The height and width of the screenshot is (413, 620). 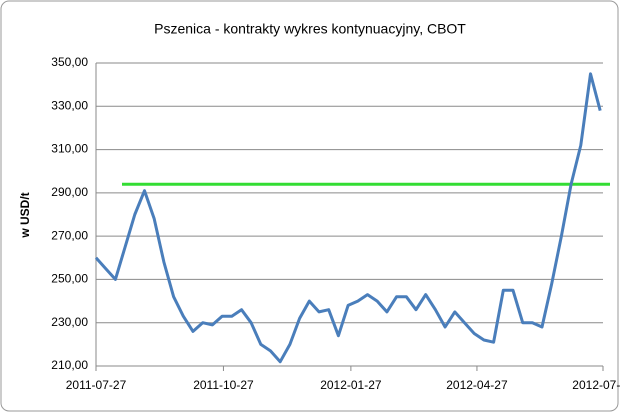 I want to click on y-tick-label: 250,00, so click(x=69, y=279).